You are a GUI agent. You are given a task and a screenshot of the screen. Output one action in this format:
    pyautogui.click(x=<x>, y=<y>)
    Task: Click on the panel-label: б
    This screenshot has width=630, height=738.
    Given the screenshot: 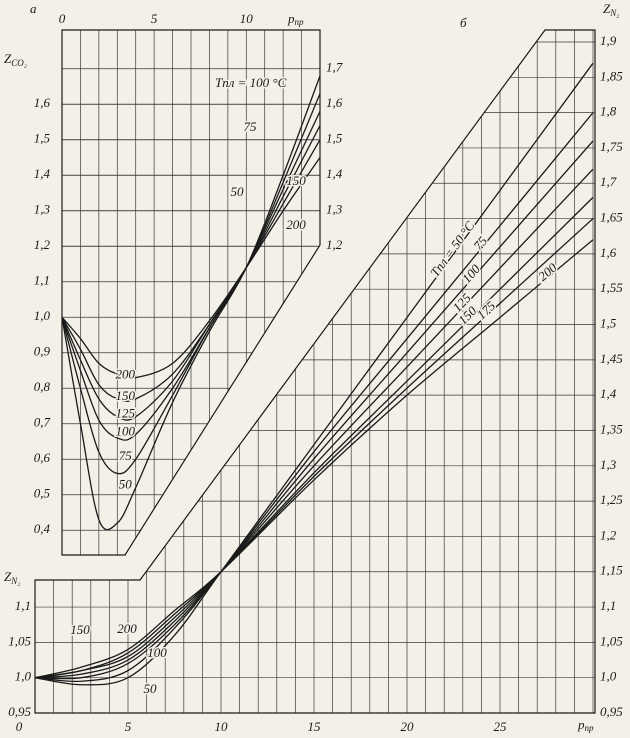 What is the action you would take?
    pyautogui.click(x=463, y=22)
    